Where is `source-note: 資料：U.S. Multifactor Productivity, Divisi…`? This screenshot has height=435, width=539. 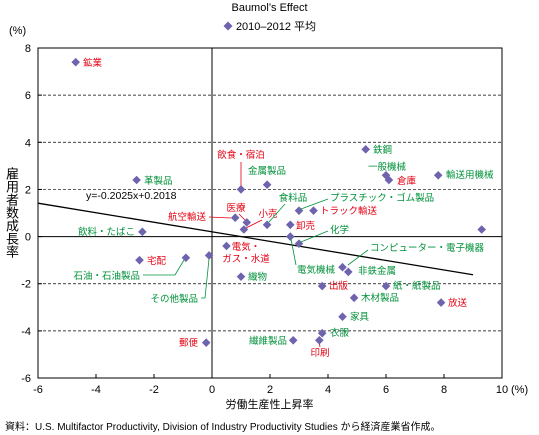
source-note: 資料：U.S. Multifactor Productivity, Divisi… is located at coordinates (223, 427).